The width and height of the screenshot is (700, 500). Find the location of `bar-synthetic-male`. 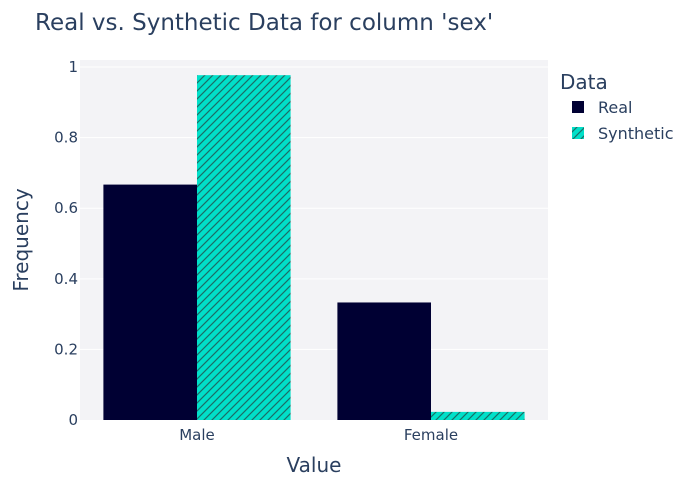

bar-synthetic-male is located at coordinates (244, 248).